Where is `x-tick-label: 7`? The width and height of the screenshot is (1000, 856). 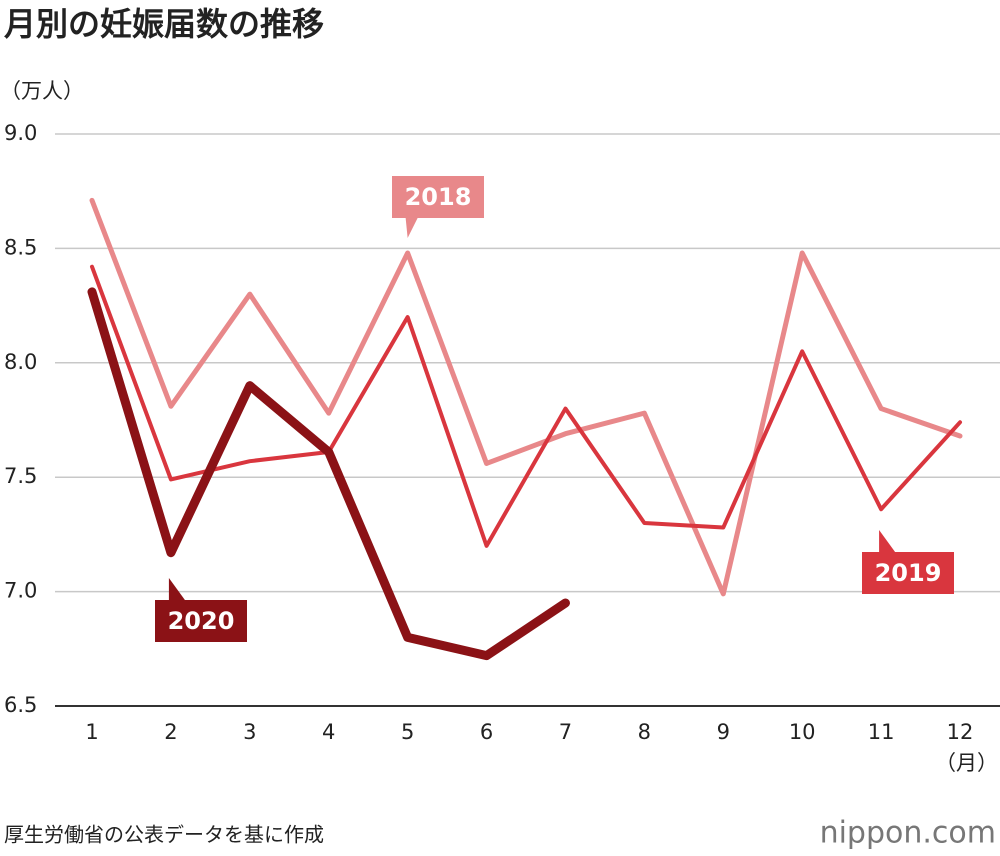
x-tick-label: 7 is located at coordinates (565, 732).